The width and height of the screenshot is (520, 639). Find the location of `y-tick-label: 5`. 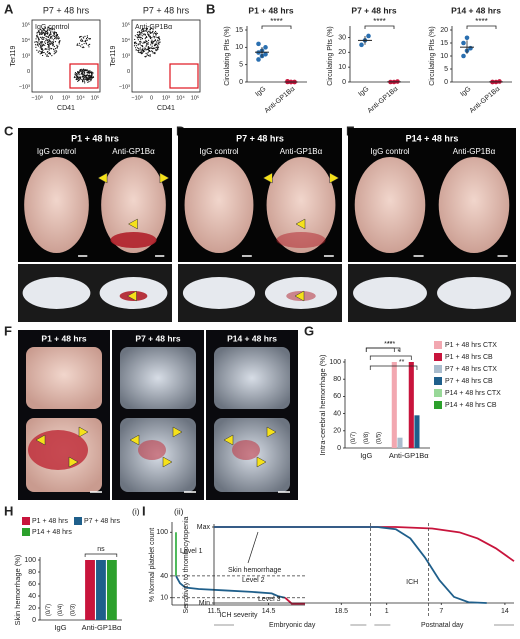

y-tick-label: 5 is located at coordinates (446, 69).